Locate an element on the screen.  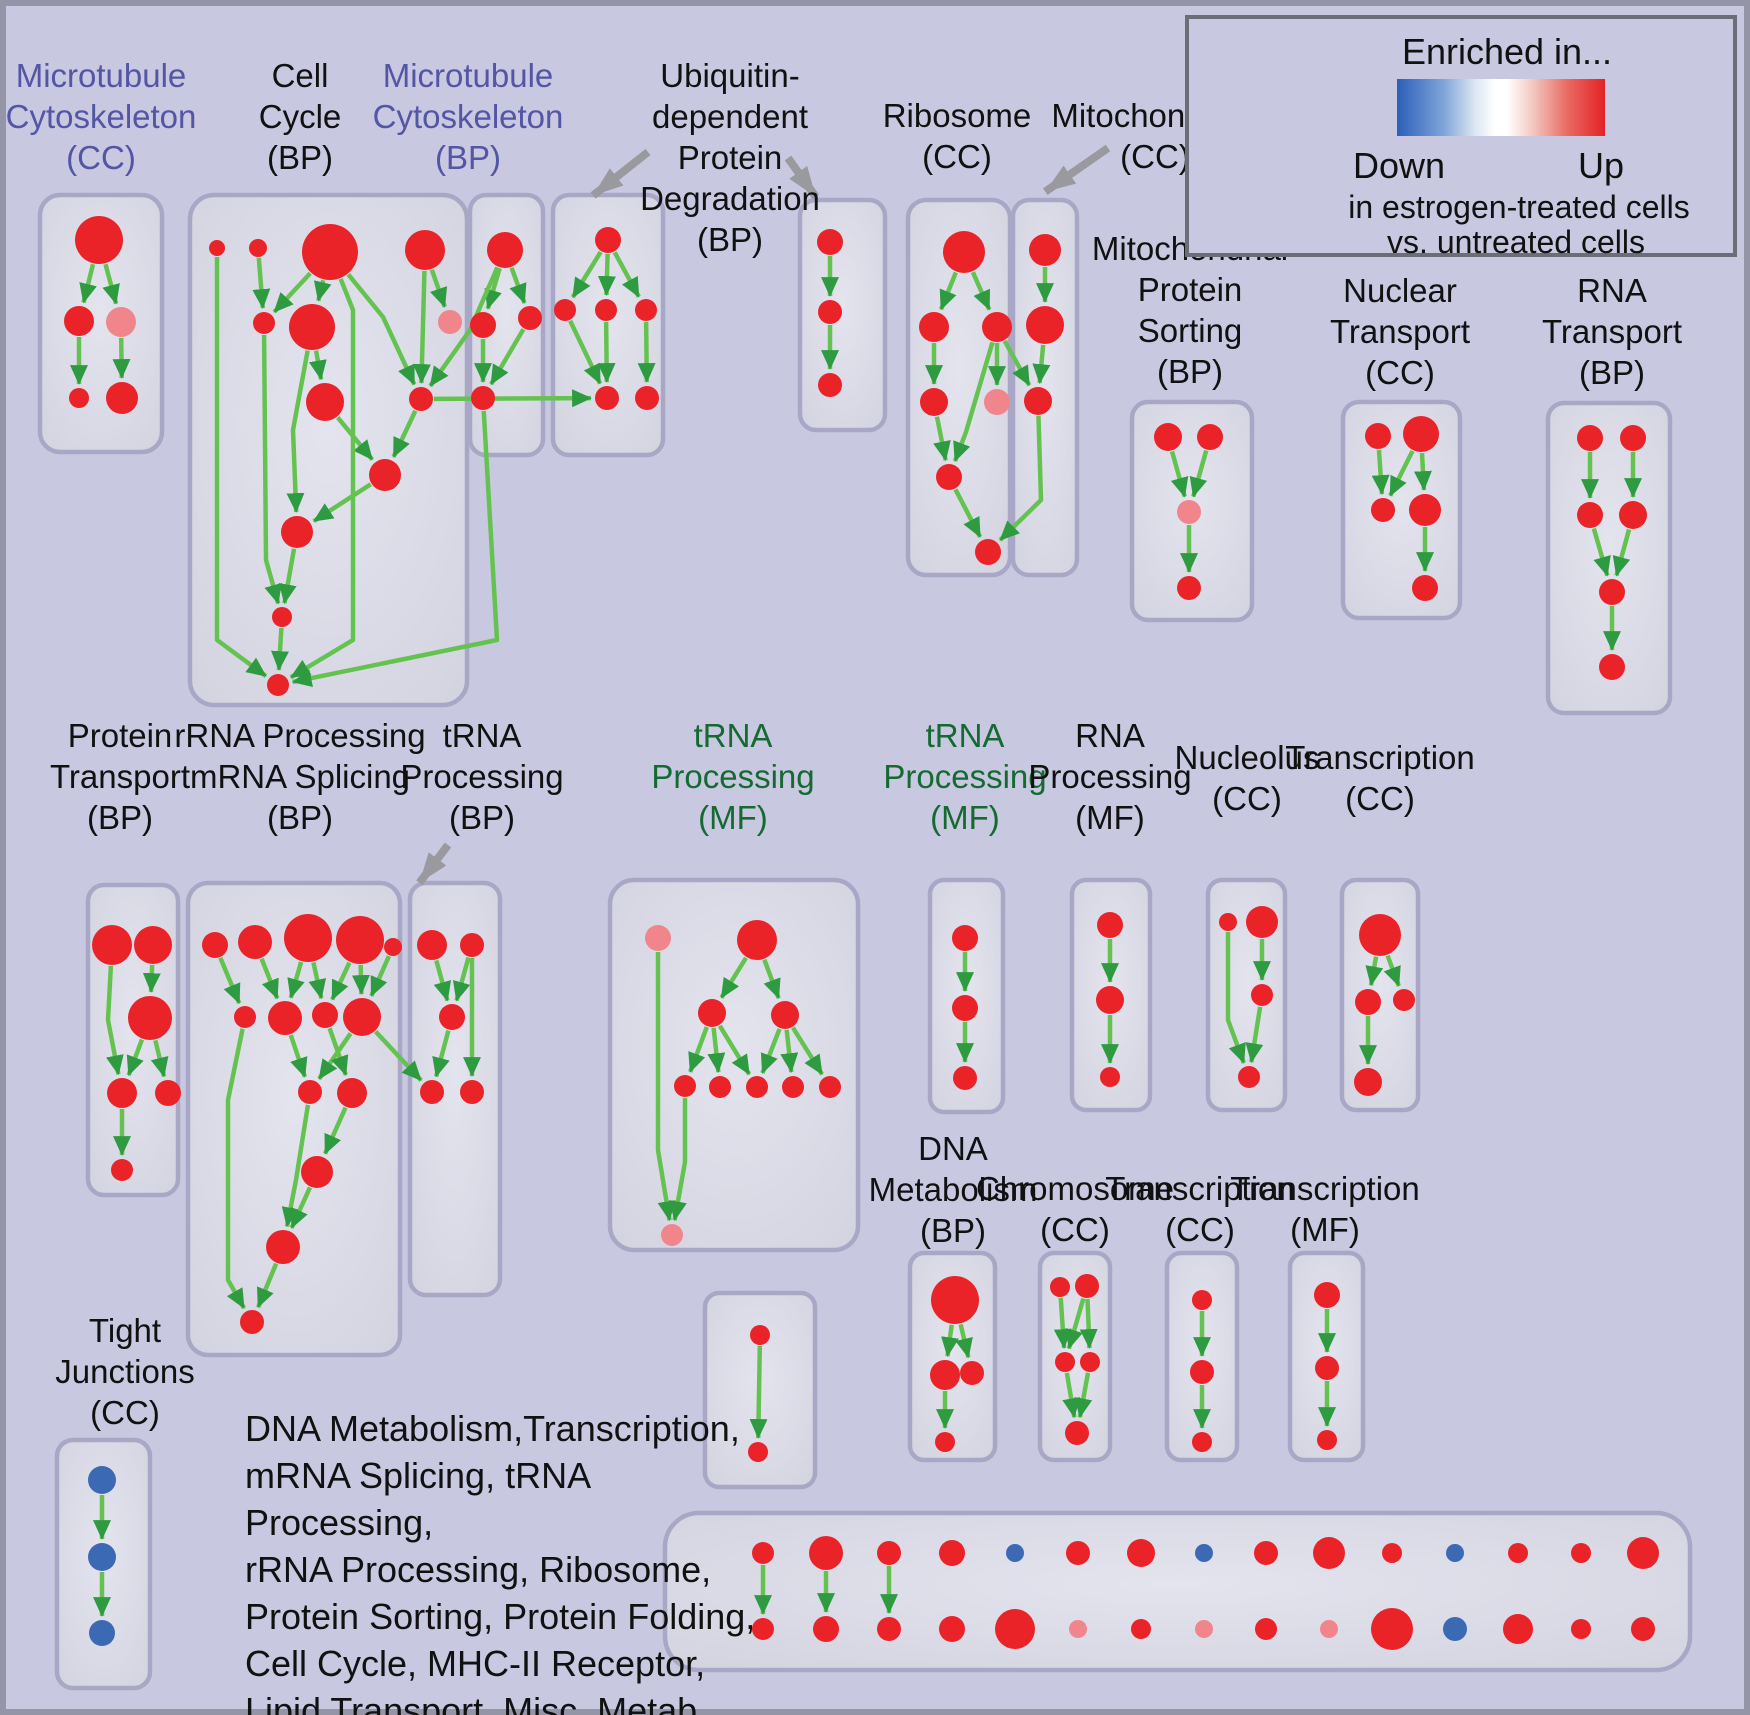
go-term-node-transcc3 is located at coordinates (1202, 1300).